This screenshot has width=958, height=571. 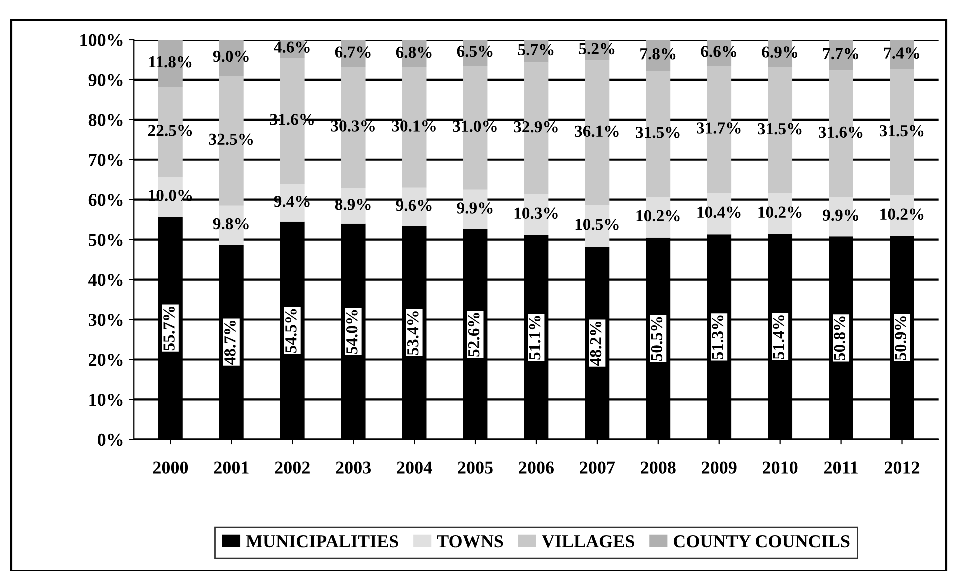 I want to click on data-label: 30.3%, so click(x=353, y=126).